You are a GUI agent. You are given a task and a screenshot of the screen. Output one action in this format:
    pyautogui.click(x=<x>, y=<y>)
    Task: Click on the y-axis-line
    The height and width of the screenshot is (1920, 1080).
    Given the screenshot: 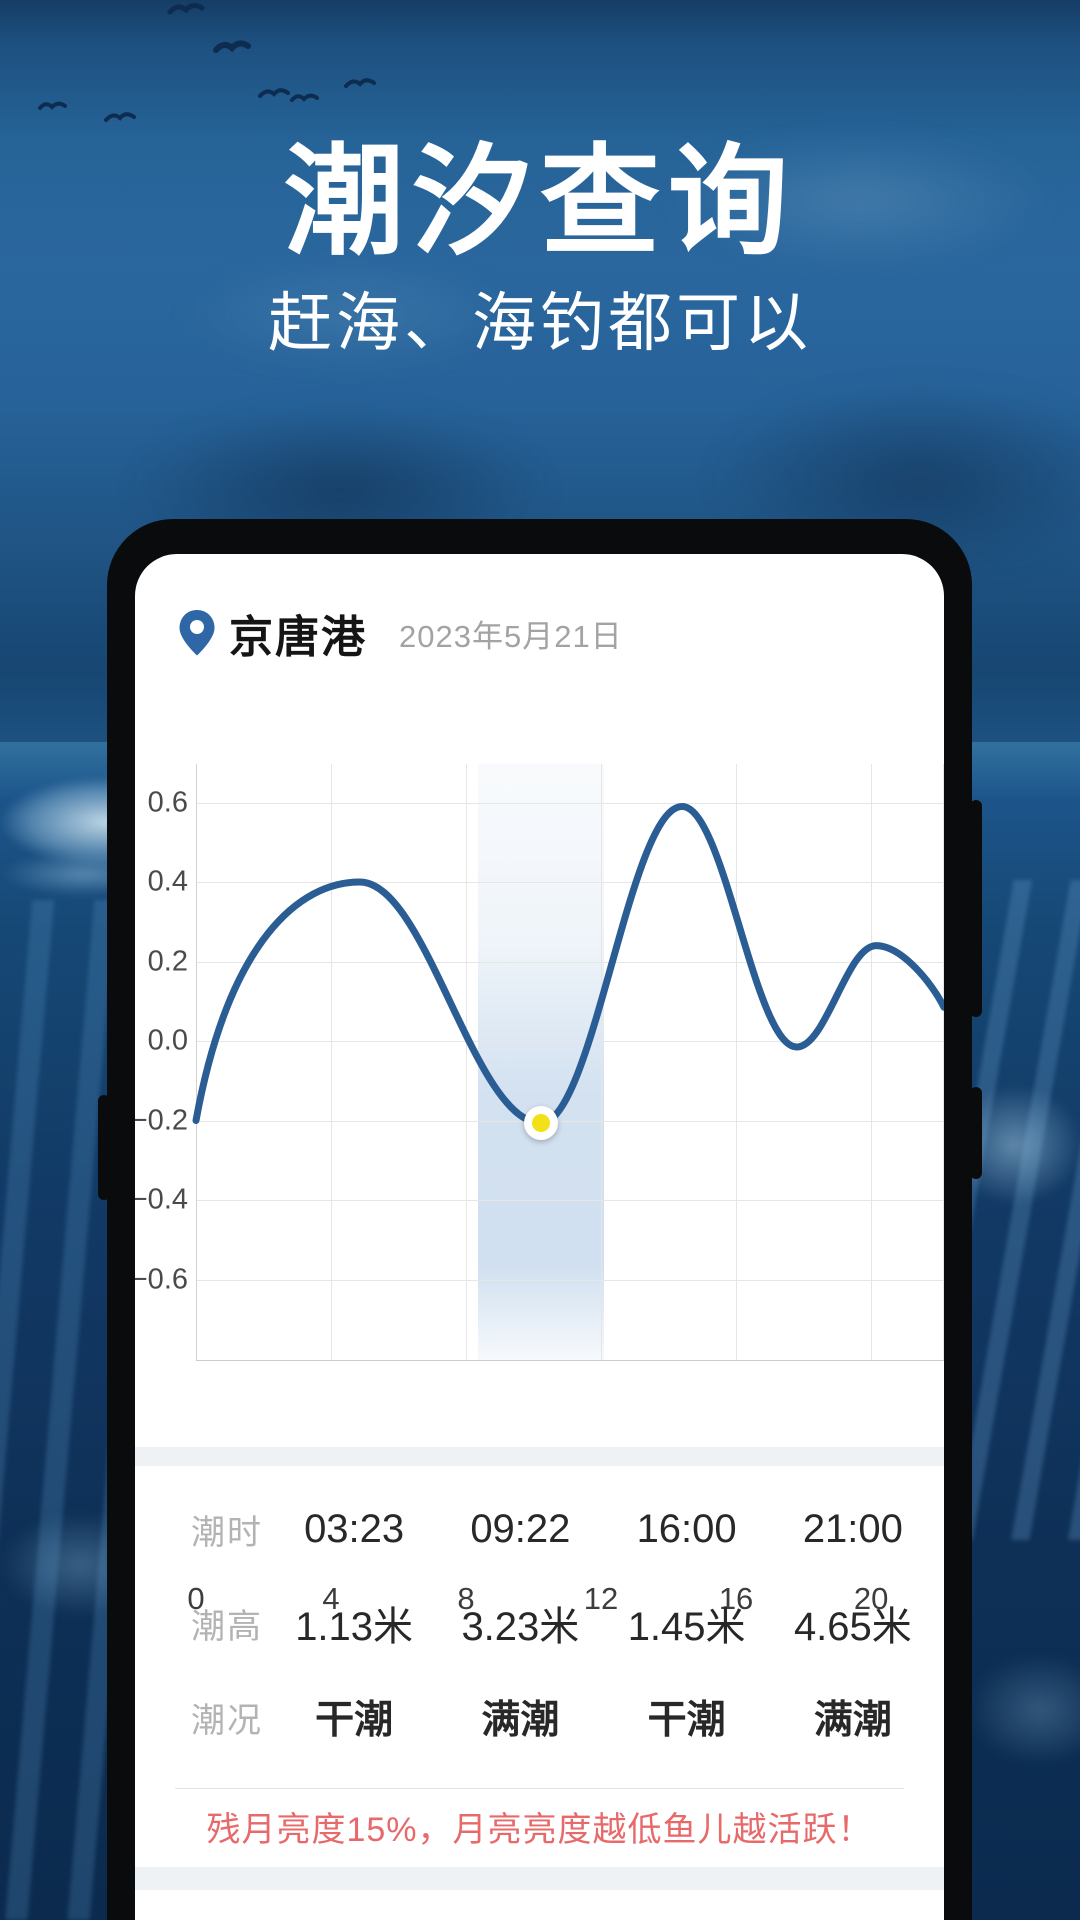 What is the action you would take?
    pyautogui.click(x=196, y=1062)
    